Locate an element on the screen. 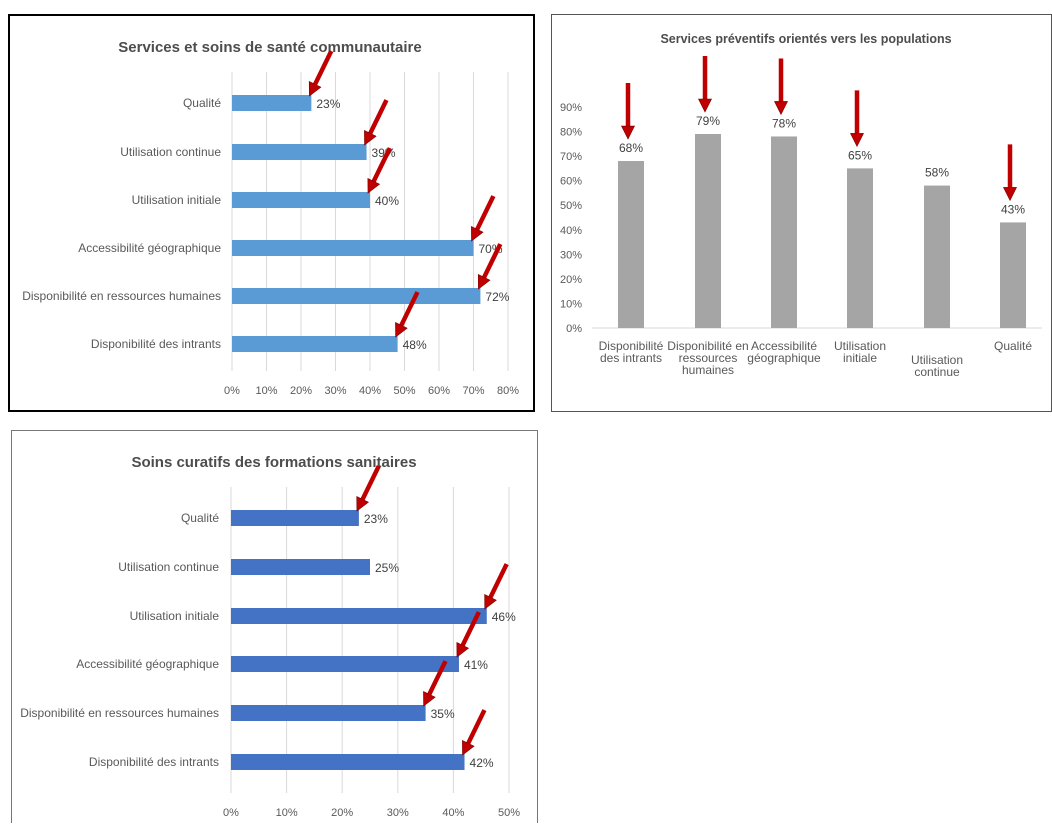 The image size is (1052, 824). data-label: 46% is located at coordinates (504, 617).